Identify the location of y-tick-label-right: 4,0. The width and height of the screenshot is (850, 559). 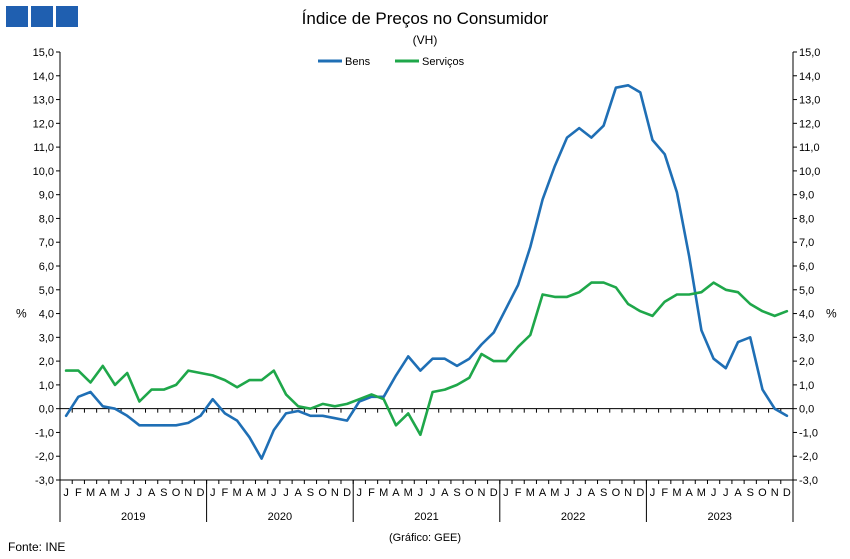
(806, 315).